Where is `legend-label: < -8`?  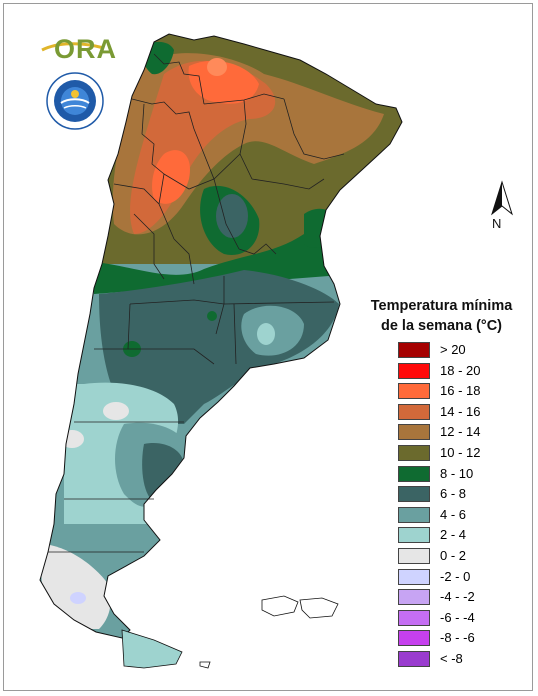 legend-label: < -8 is located at coordinates (451, 658).